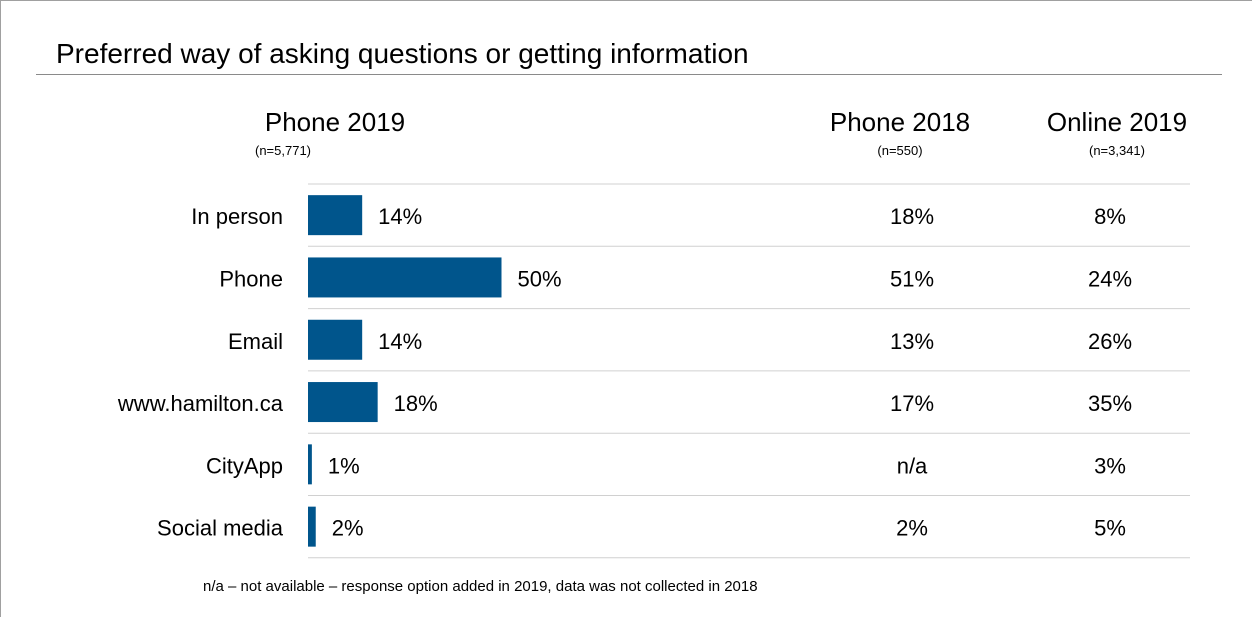 The width and height of the screenshot is (1252, 617). What do you see at coordinates (912, 216) in the screenshot?
I see `value-phone-2018: 18%` at bounding box center [912, 216].